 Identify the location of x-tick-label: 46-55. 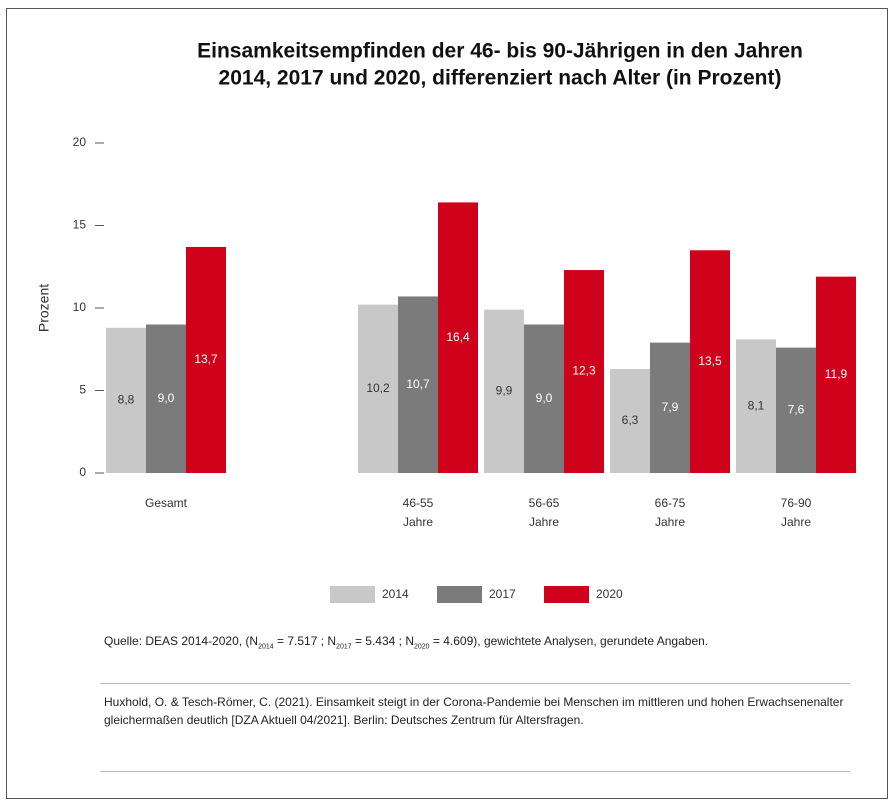
(418, 503).